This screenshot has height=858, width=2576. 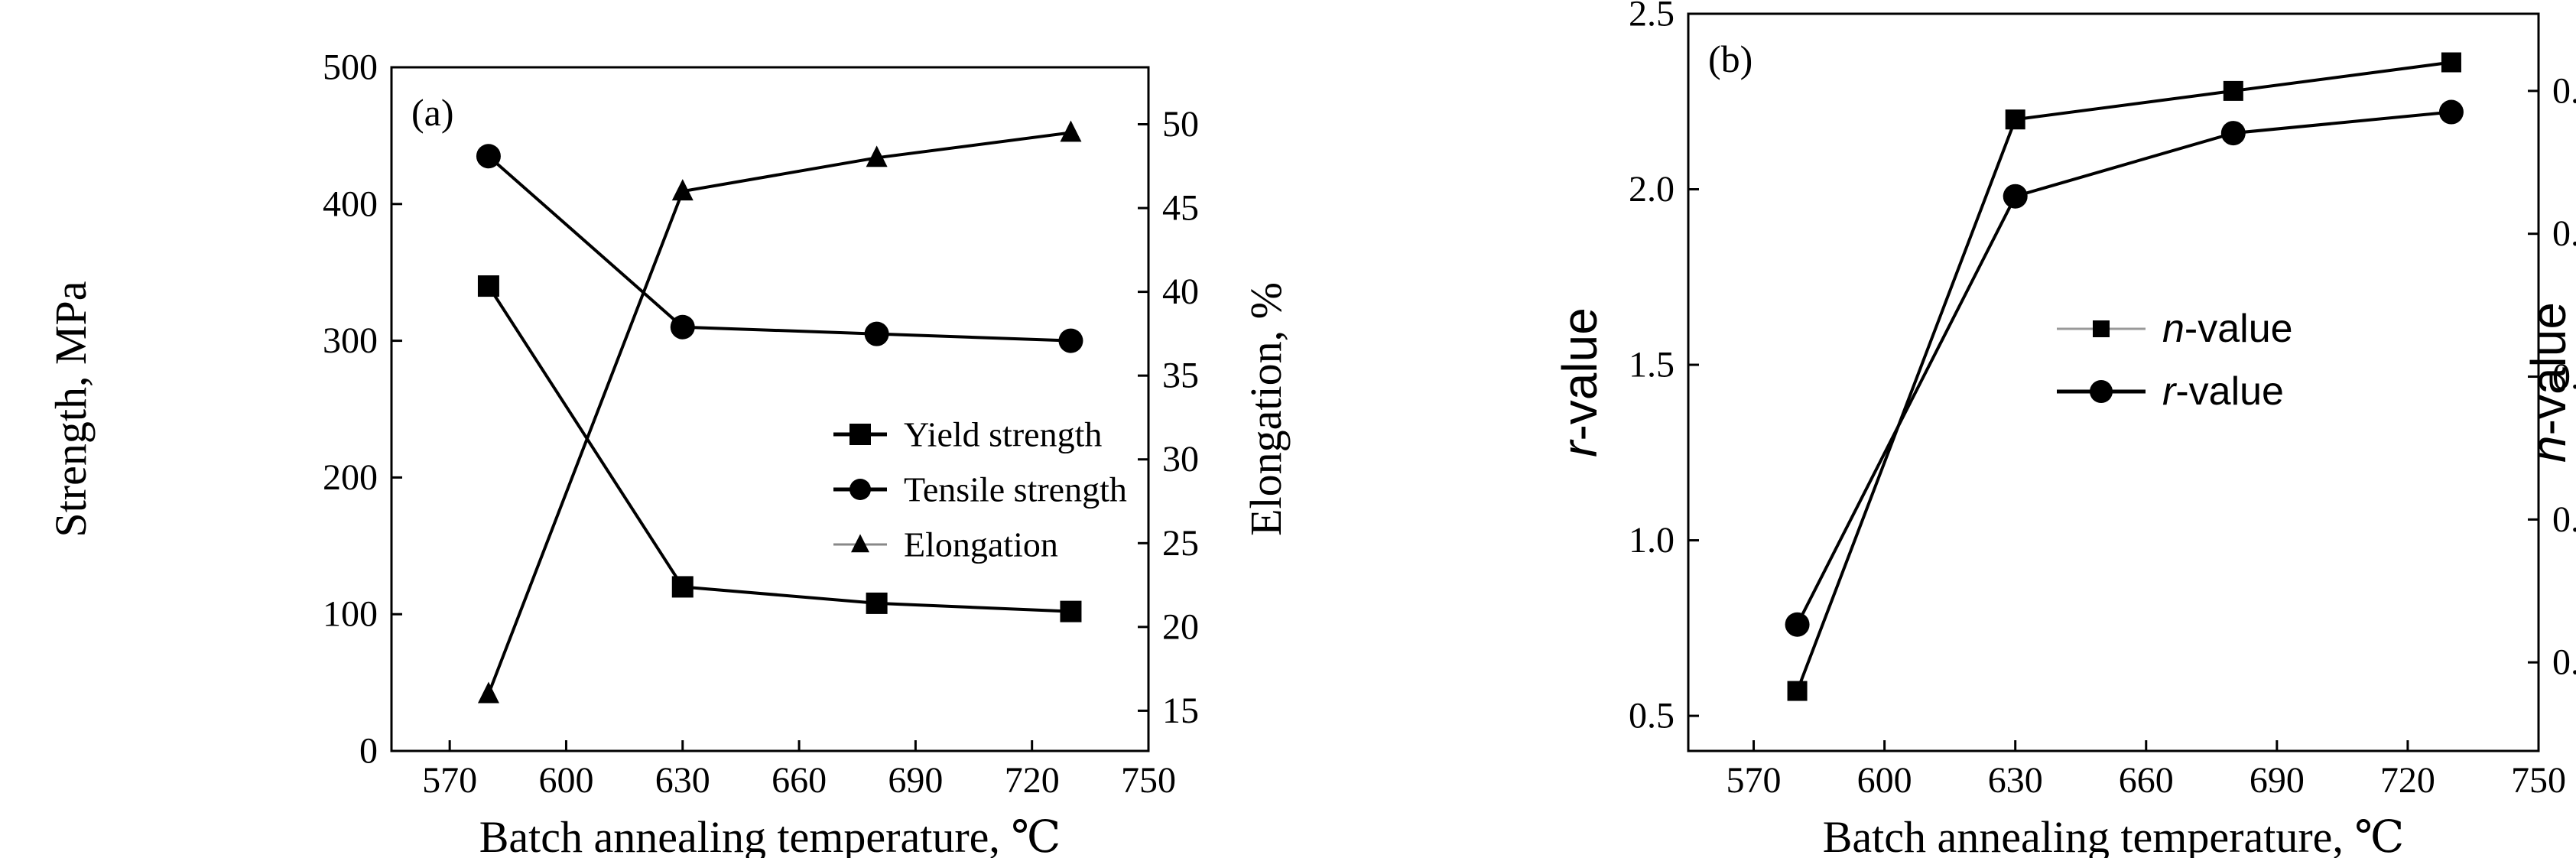 I want to click on y-left-tick-label: 0.5, so click(x=1652, y=716).